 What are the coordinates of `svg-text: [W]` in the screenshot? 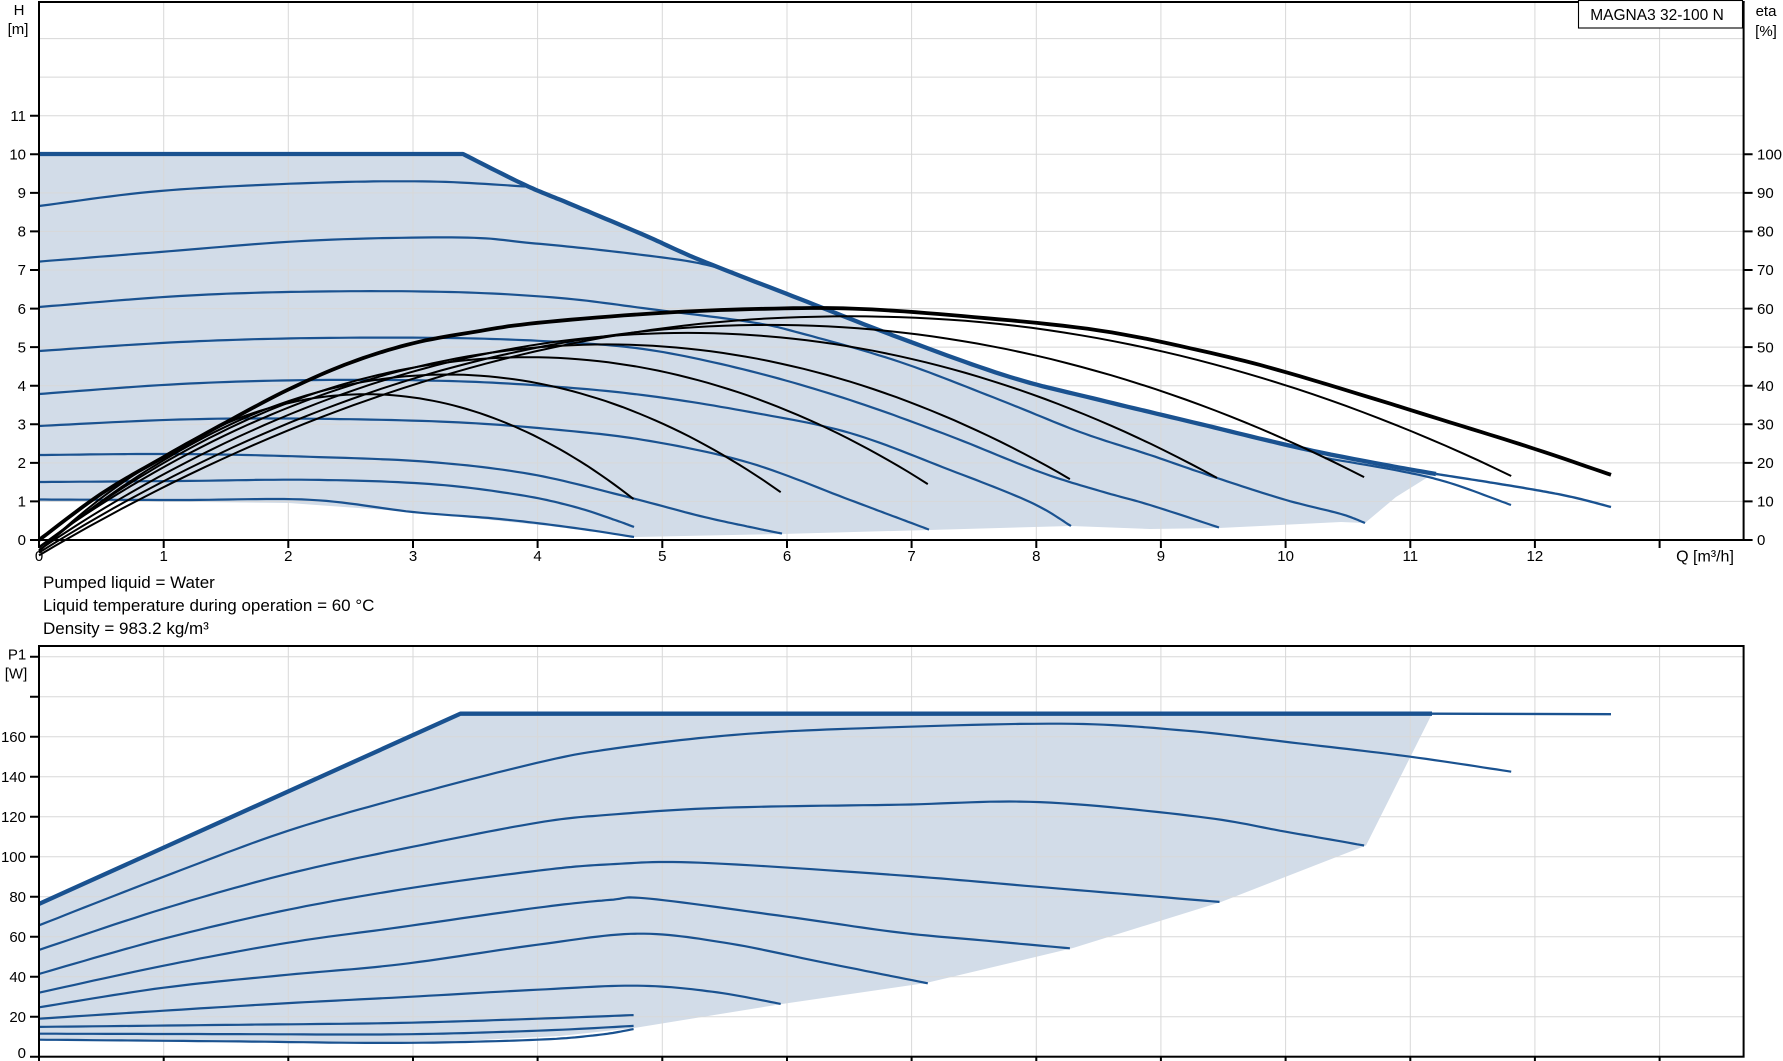 It's located at (16, 674).